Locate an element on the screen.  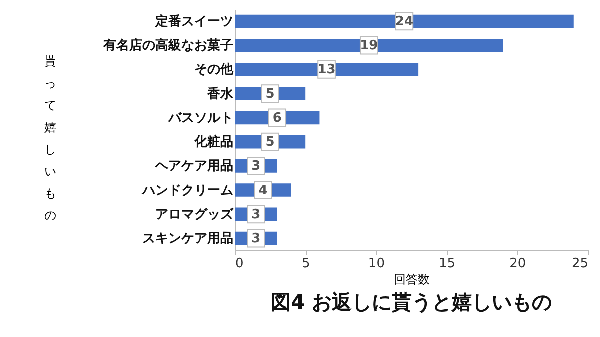
y-tick-label: ハンドクリーム is located at coordinates (188, 190).